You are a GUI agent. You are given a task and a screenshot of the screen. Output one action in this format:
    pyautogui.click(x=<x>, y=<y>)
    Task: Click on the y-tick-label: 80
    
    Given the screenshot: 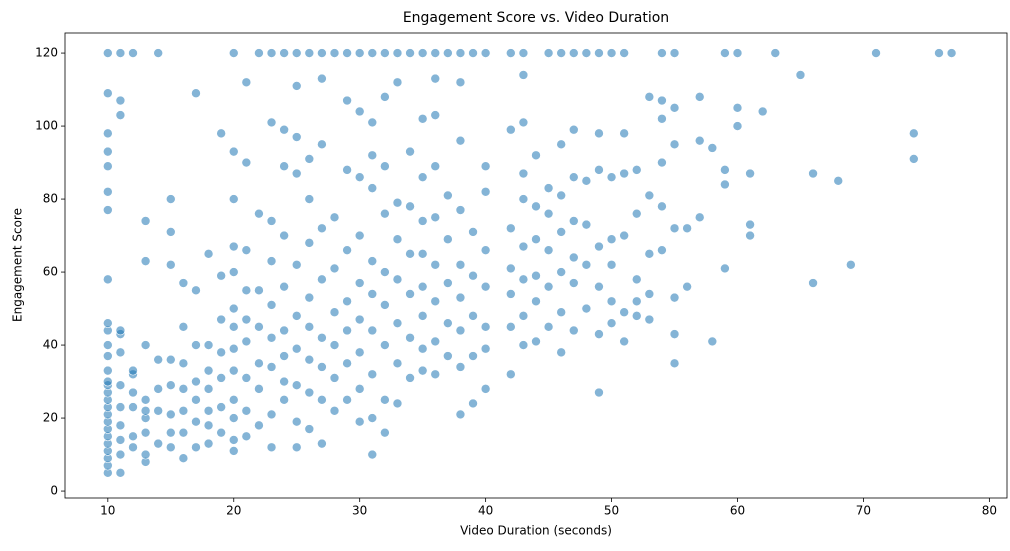 What is the action you would take?
    pyautogui.click(x=50, y=199)
    